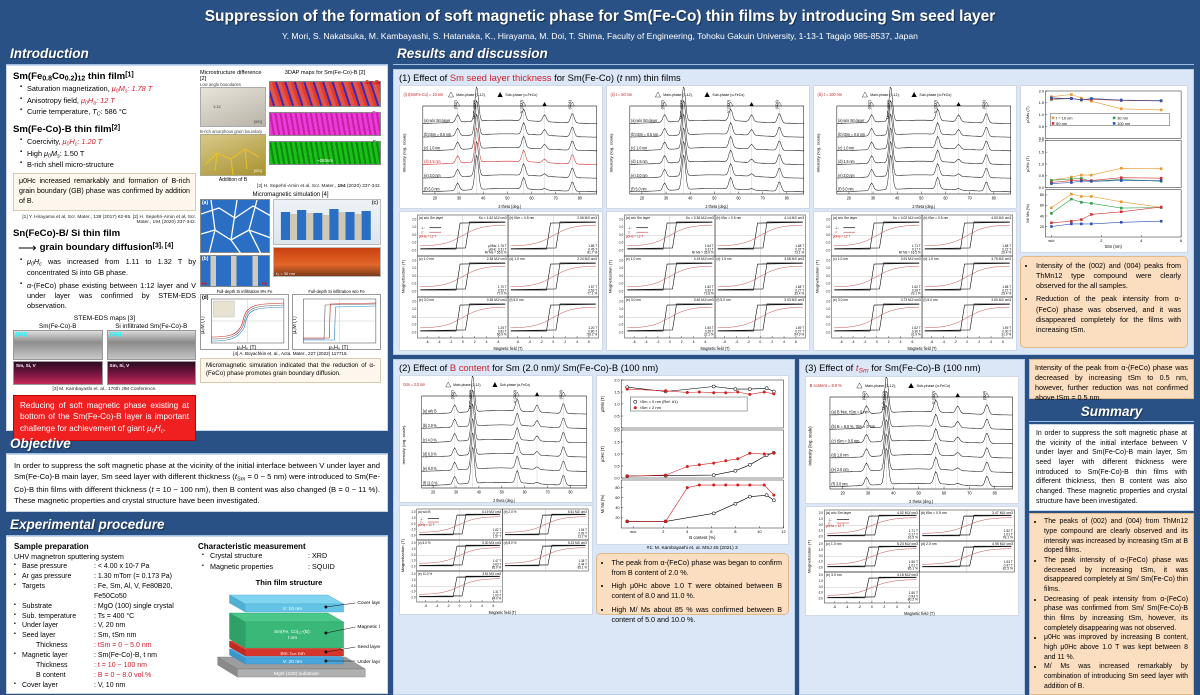 This screenshot has height=695, width=1200. Describe the element at coordinates (437, 121) in the screenshot. I see `xrd-curve-label: (a) w/o Sm layer` at that location.